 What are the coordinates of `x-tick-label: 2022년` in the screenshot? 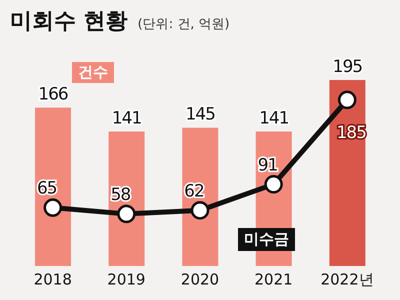 It's located at (347, 279).